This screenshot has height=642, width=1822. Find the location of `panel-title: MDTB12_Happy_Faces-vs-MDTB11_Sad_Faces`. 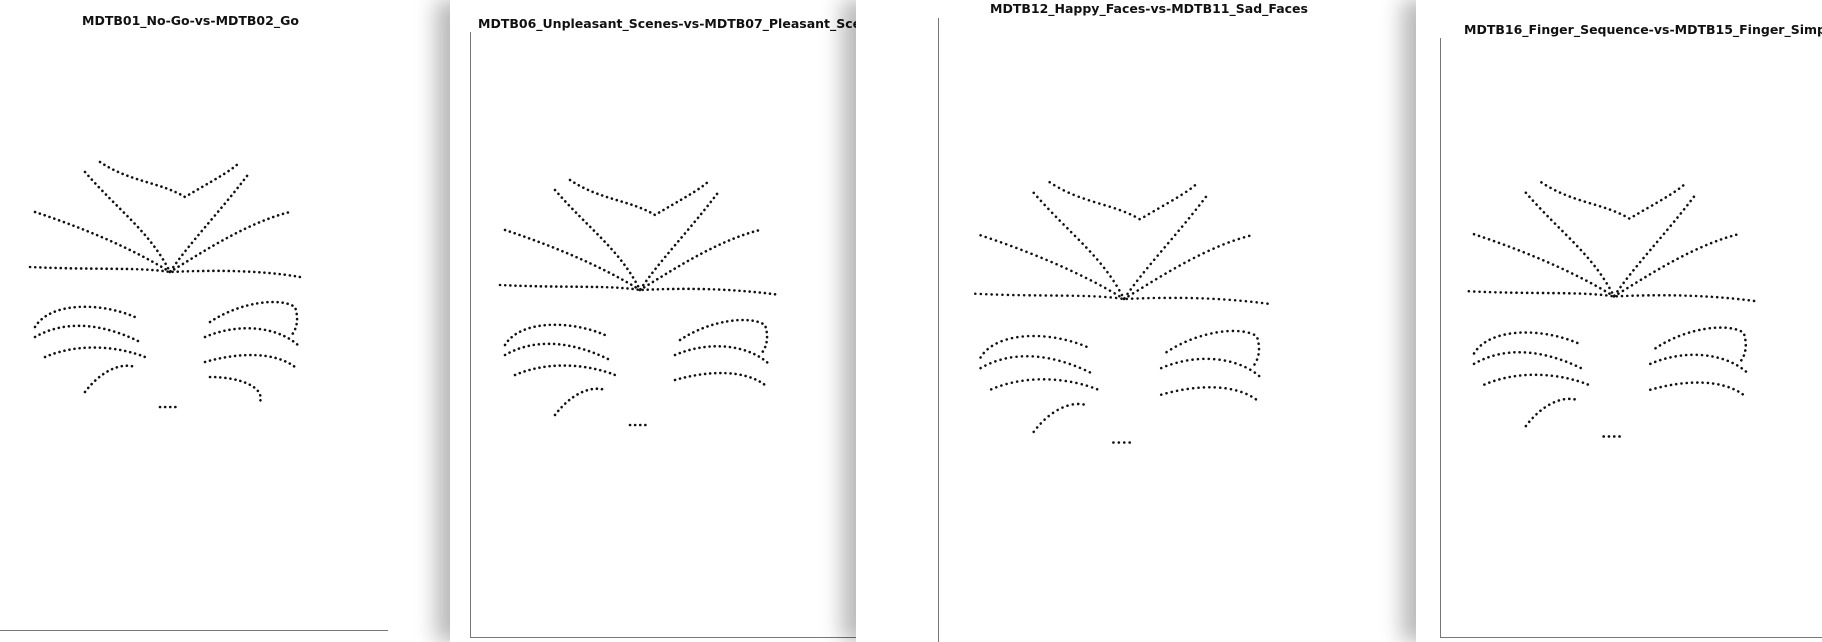

panel-title: MDTB12_Happy_Faces-vs-MDTB11_Sad_Faces is located at coordinates (1149, 8).